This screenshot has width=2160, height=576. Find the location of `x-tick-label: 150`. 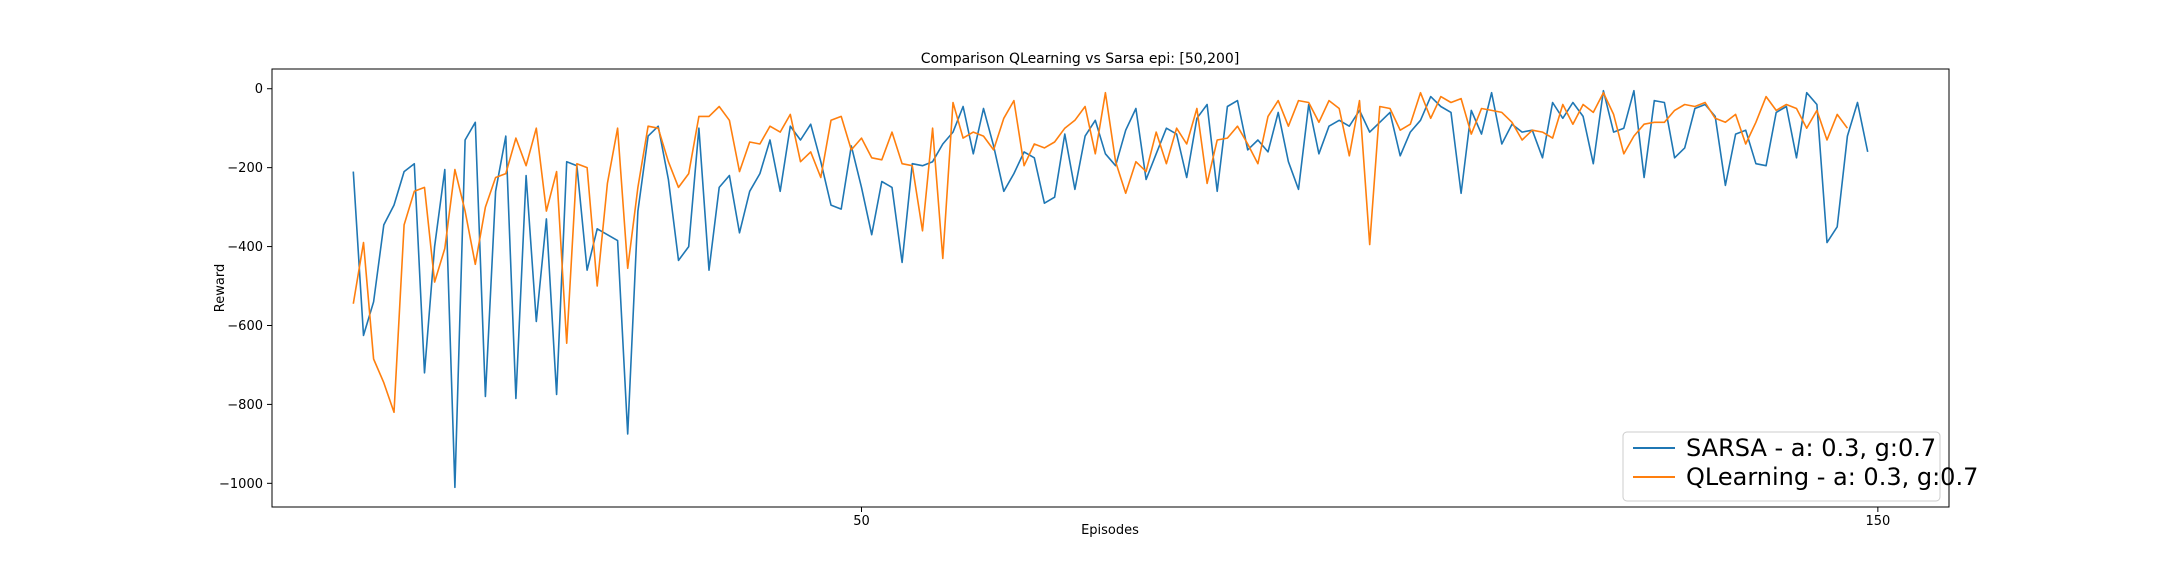

x-tick-label: 150 is located at coordinates (1877, 521).